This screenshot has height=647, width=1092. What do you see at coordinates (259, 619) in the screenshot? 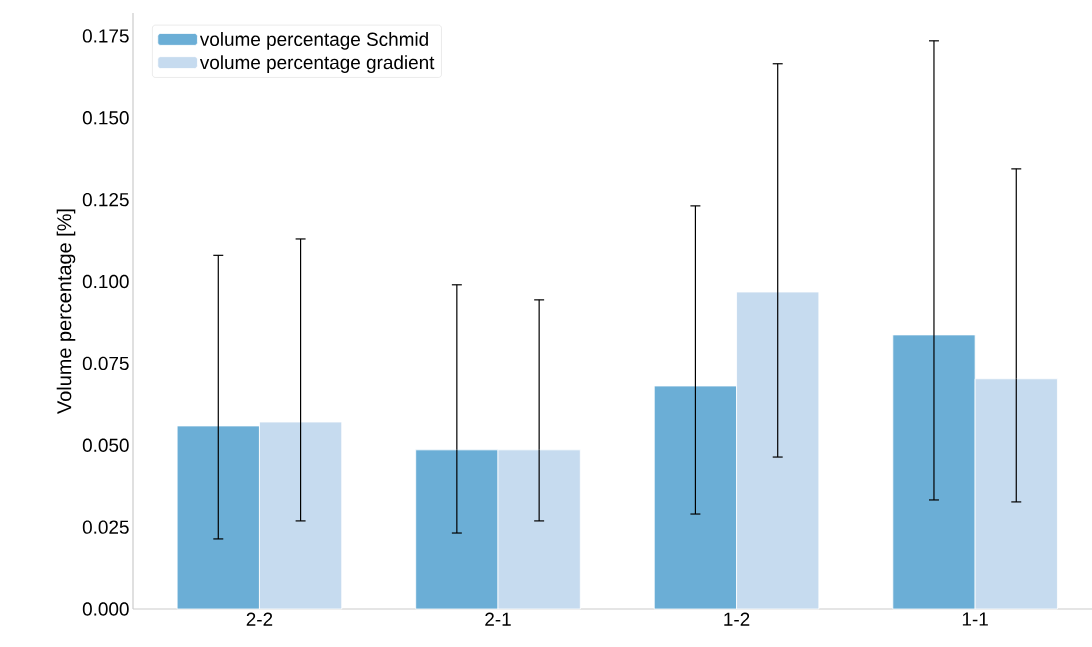
I see `x-tick-label: 2-2` at bounding box center [259, 619].